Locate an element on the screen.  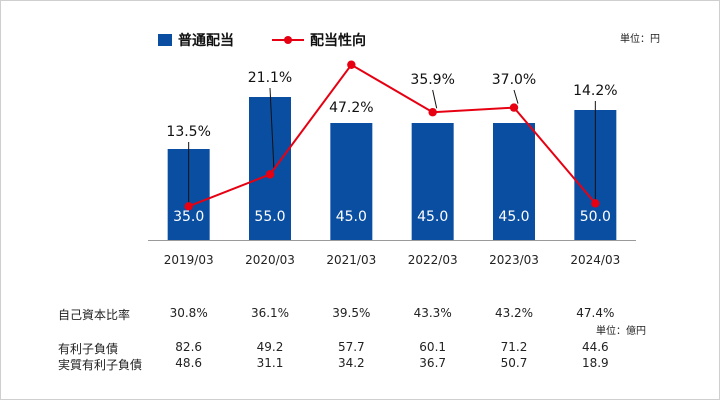
x-tick-label: 2022/03 is located at coordinates (433, 260).